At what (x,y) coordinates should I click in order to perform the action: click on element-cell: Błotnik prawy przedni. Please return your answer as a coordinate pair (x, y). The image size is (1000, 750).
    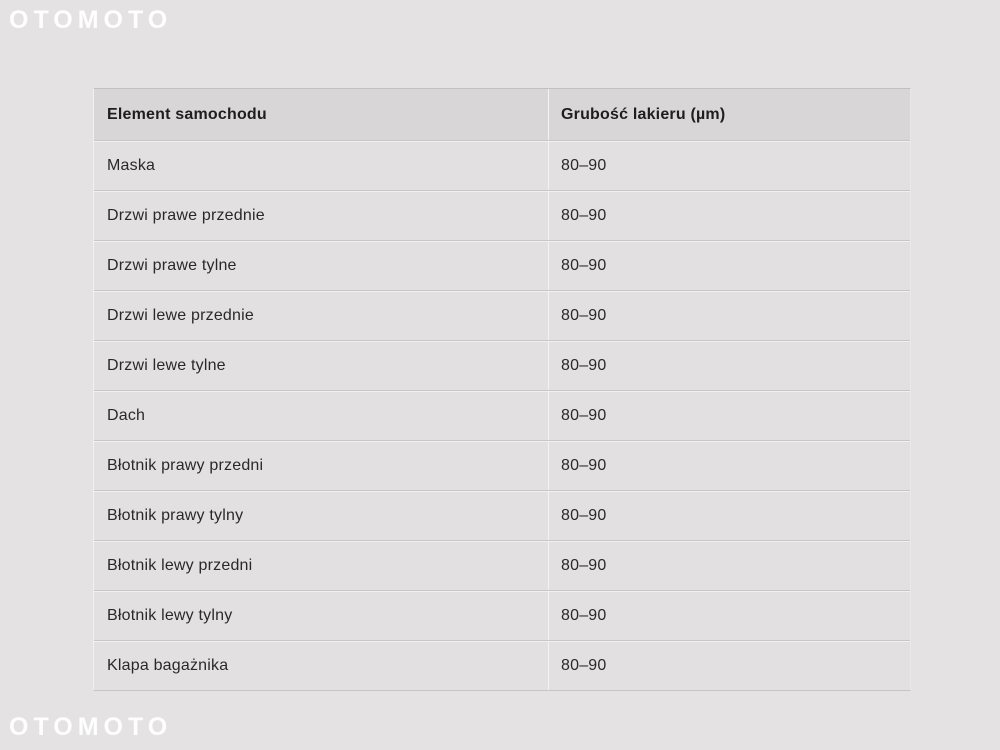
    Looking at the image, I should click on (185, 465).